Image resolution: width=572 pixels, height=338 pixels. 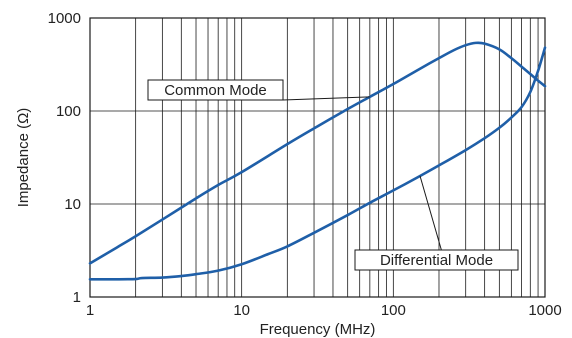 I want to click on callout-box-common-mode, so click(x=215, y=90).